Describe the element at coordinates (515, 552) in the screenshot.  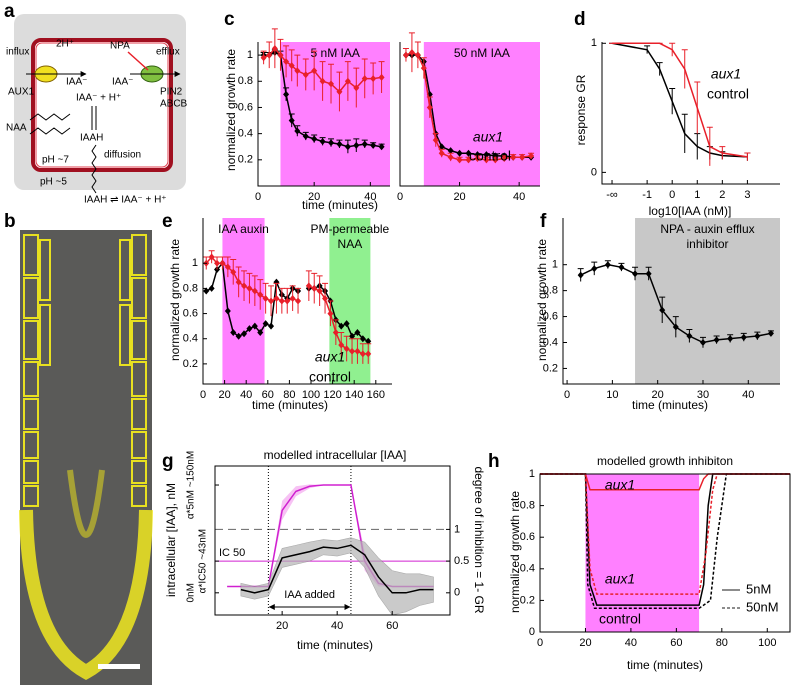
I see `y-axis-label: normalized growth rate` at that location.